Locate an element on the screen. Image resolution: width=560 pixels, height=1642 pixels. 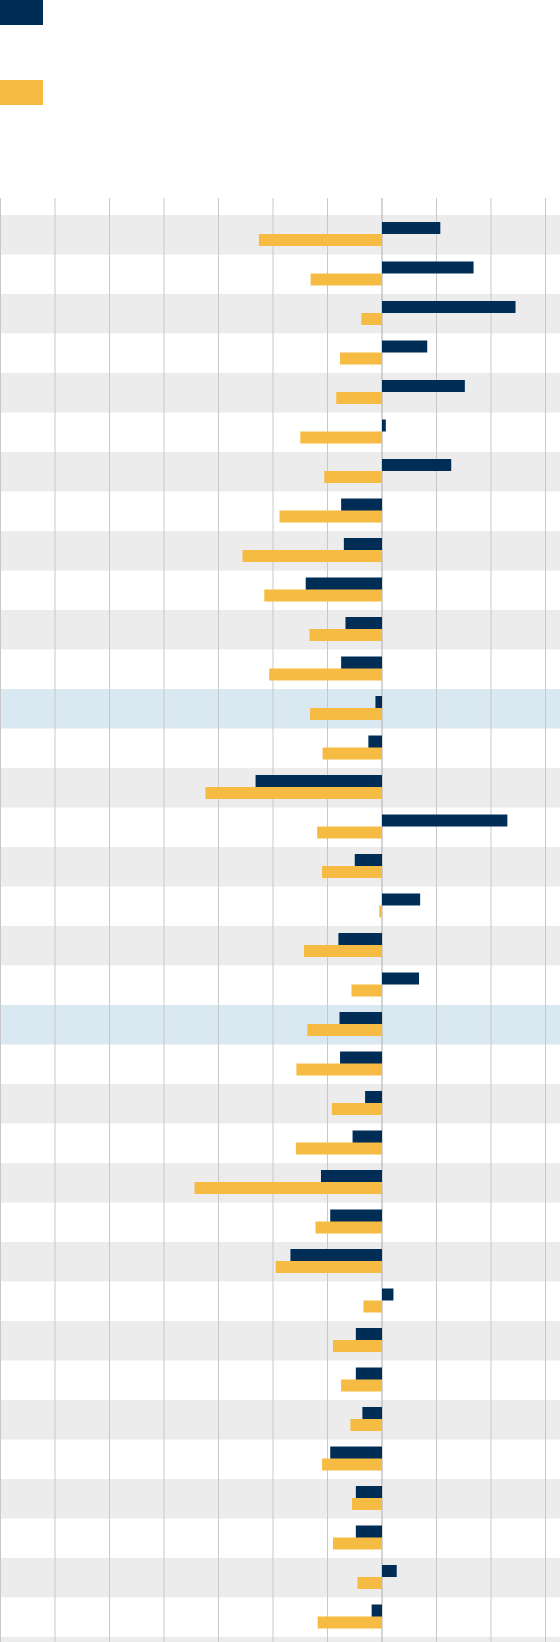
legend-swatch-series-b is located at coordinates (21, 92).